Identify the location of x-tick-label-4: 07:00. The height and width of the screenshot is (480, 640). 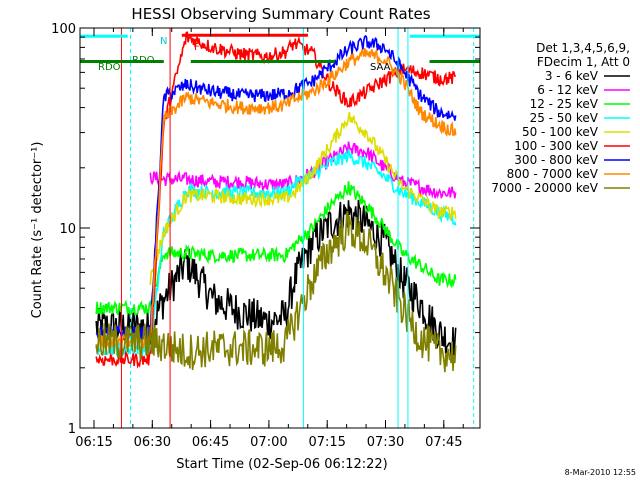
(268, 442).